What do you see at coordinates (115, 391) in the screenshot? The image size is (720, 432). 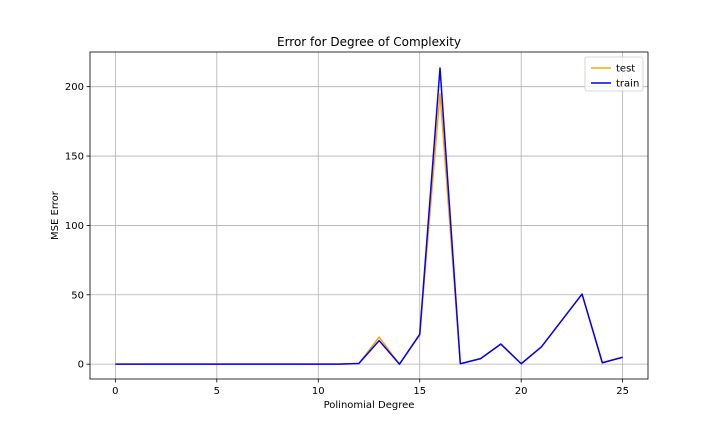 I see `x-tick-label: 0` at bounding box center [115, 391].